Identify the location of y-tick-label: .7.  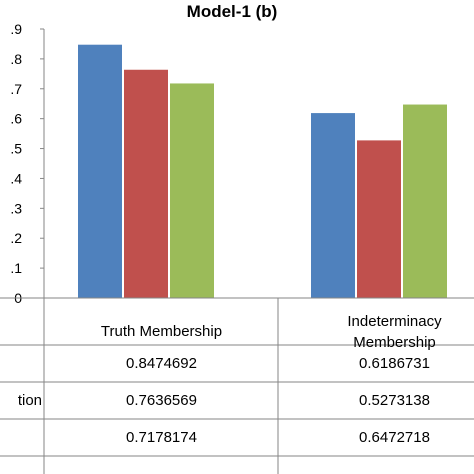
(16, 89).